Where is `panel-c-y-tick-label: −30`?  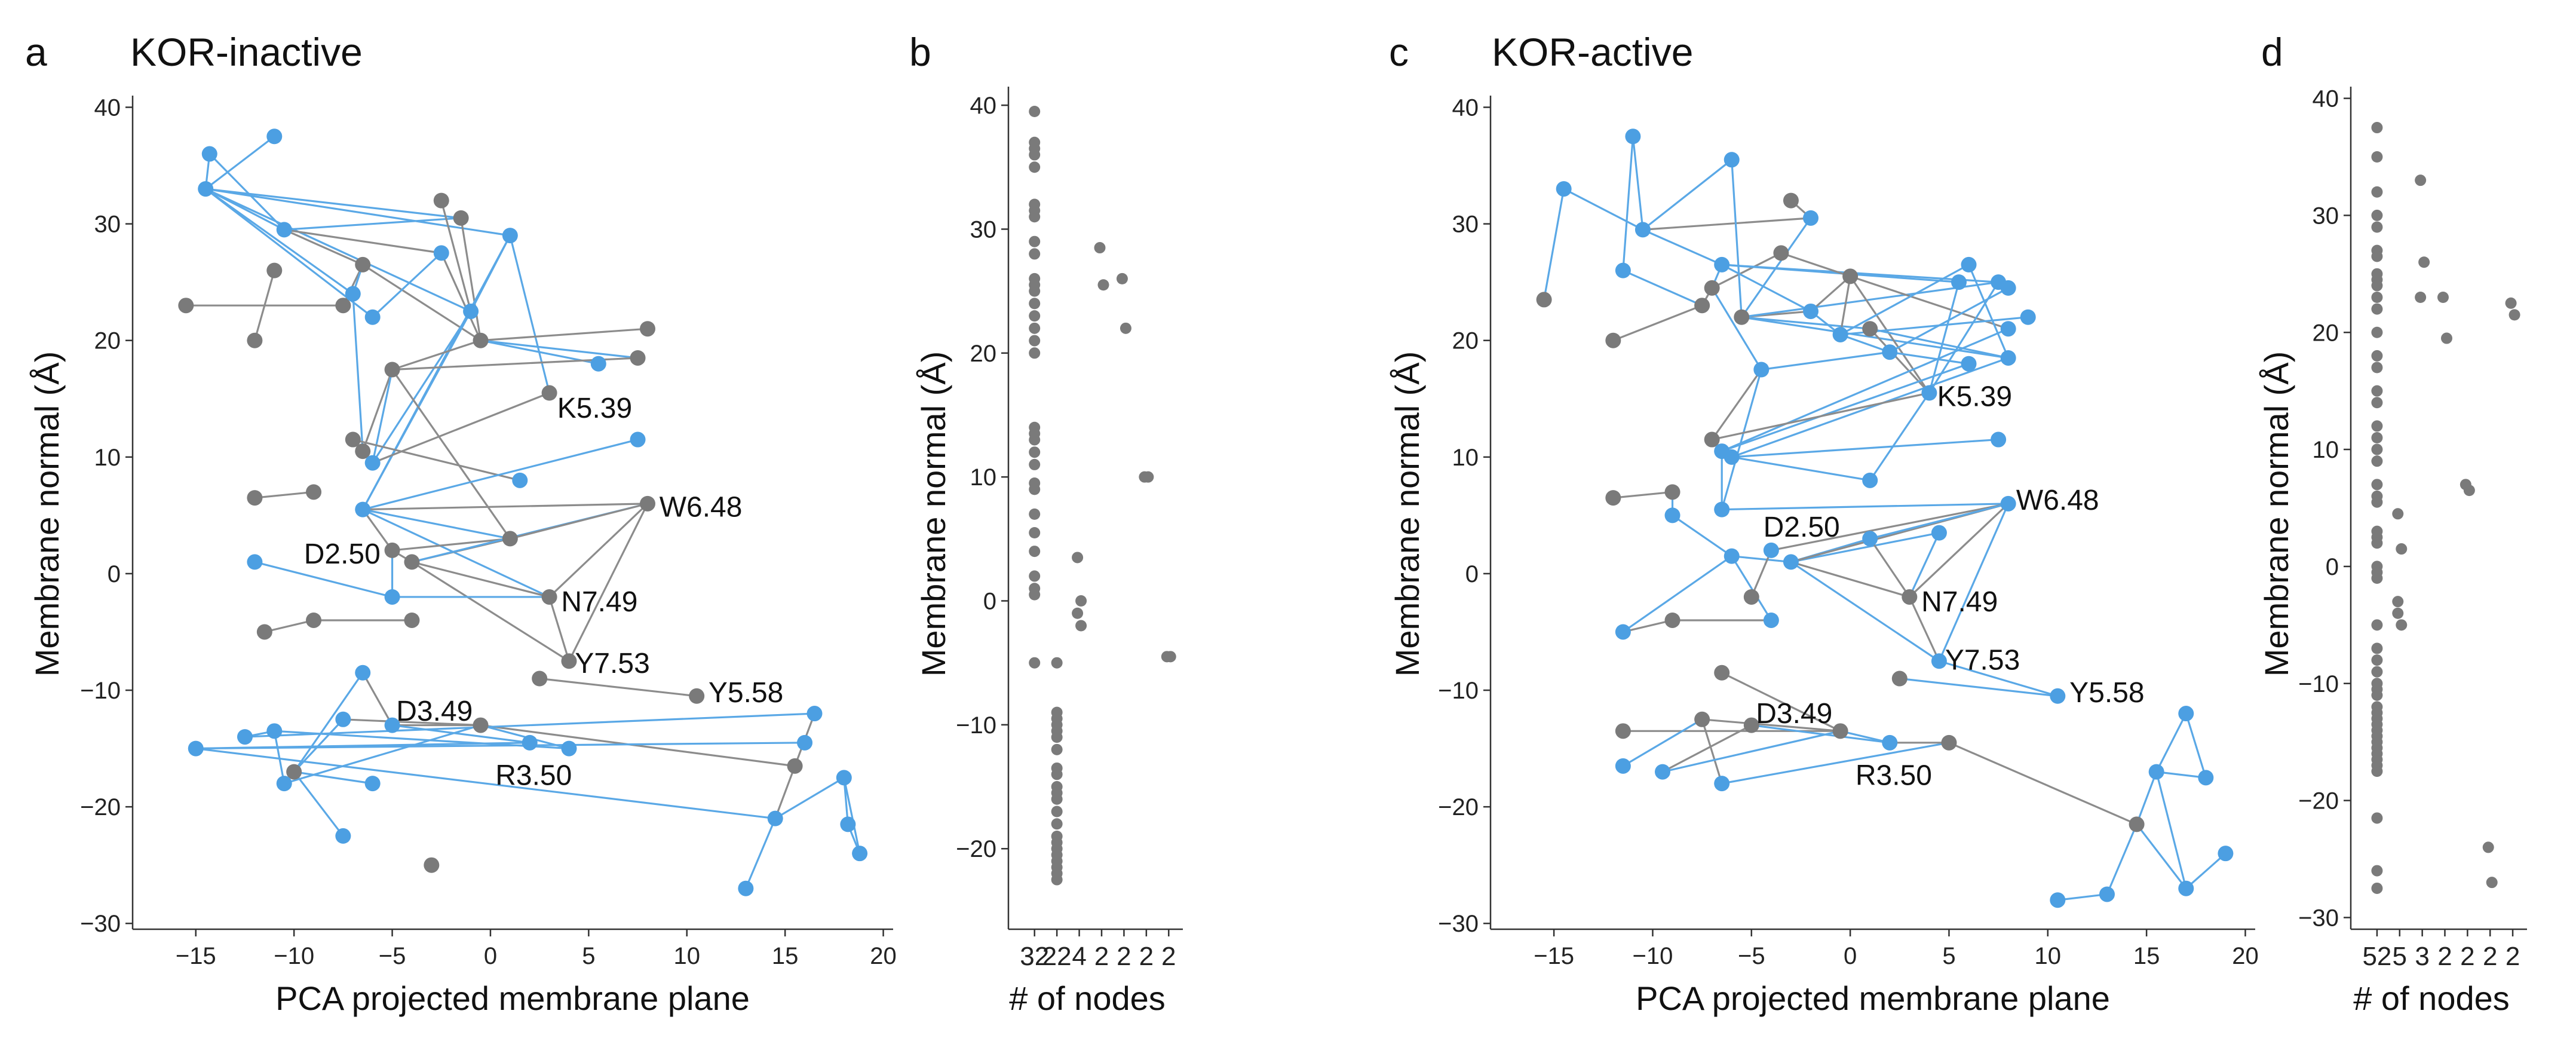 panel-c-y-tick-label: −30 is located at coordinates (1458, 924).